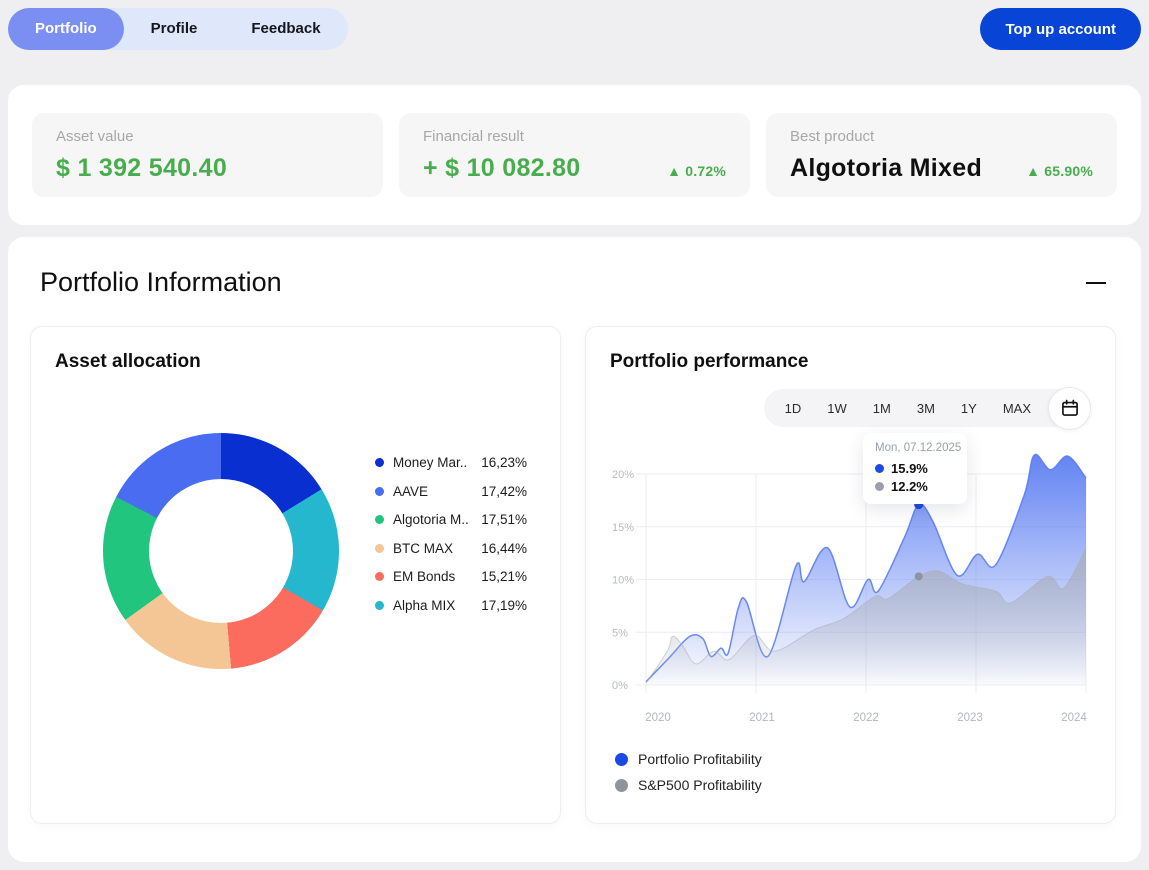  I want to click on donut-hole, so click(221, 551).